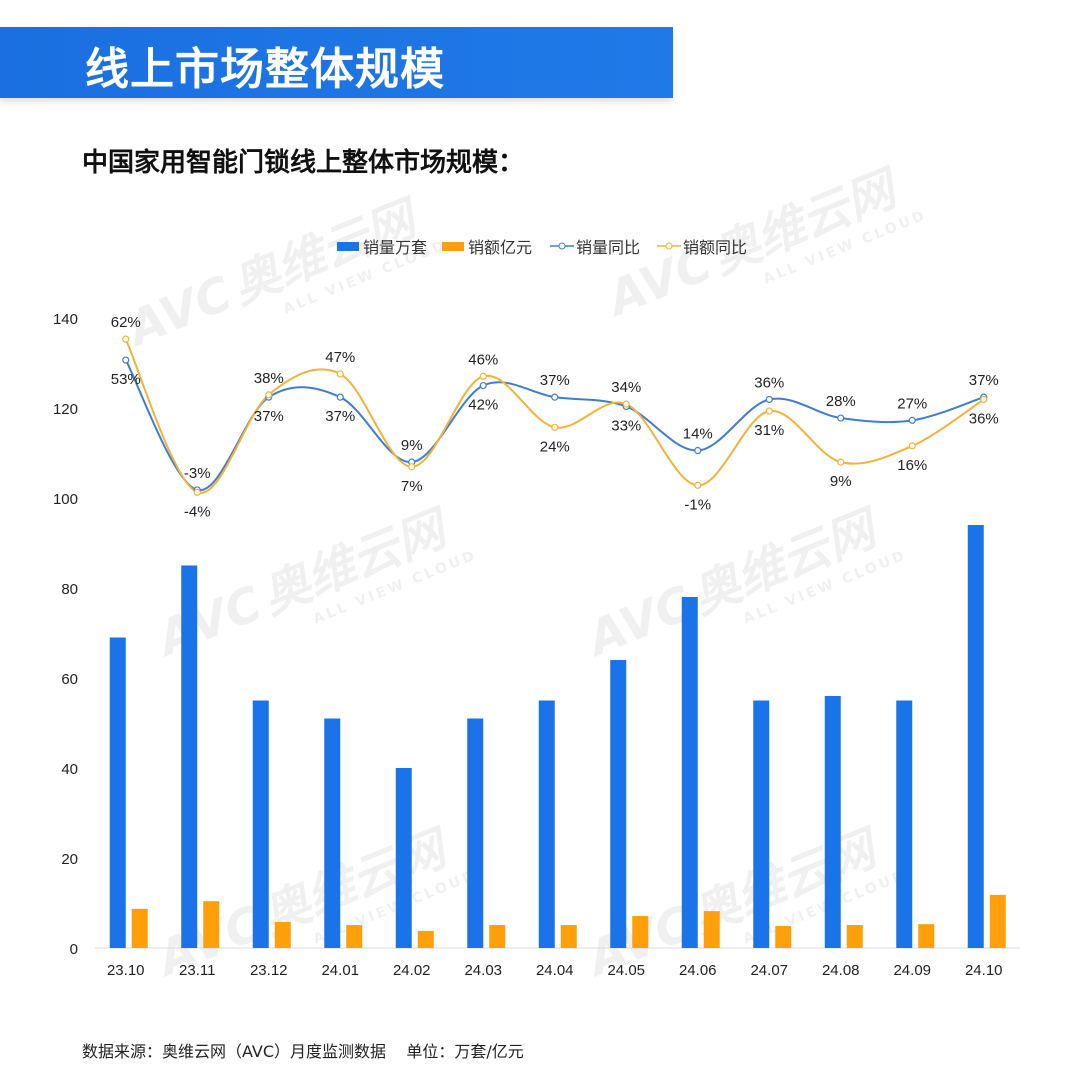  I want to click on amount-yoy-label: -4%, so click(197, 511).